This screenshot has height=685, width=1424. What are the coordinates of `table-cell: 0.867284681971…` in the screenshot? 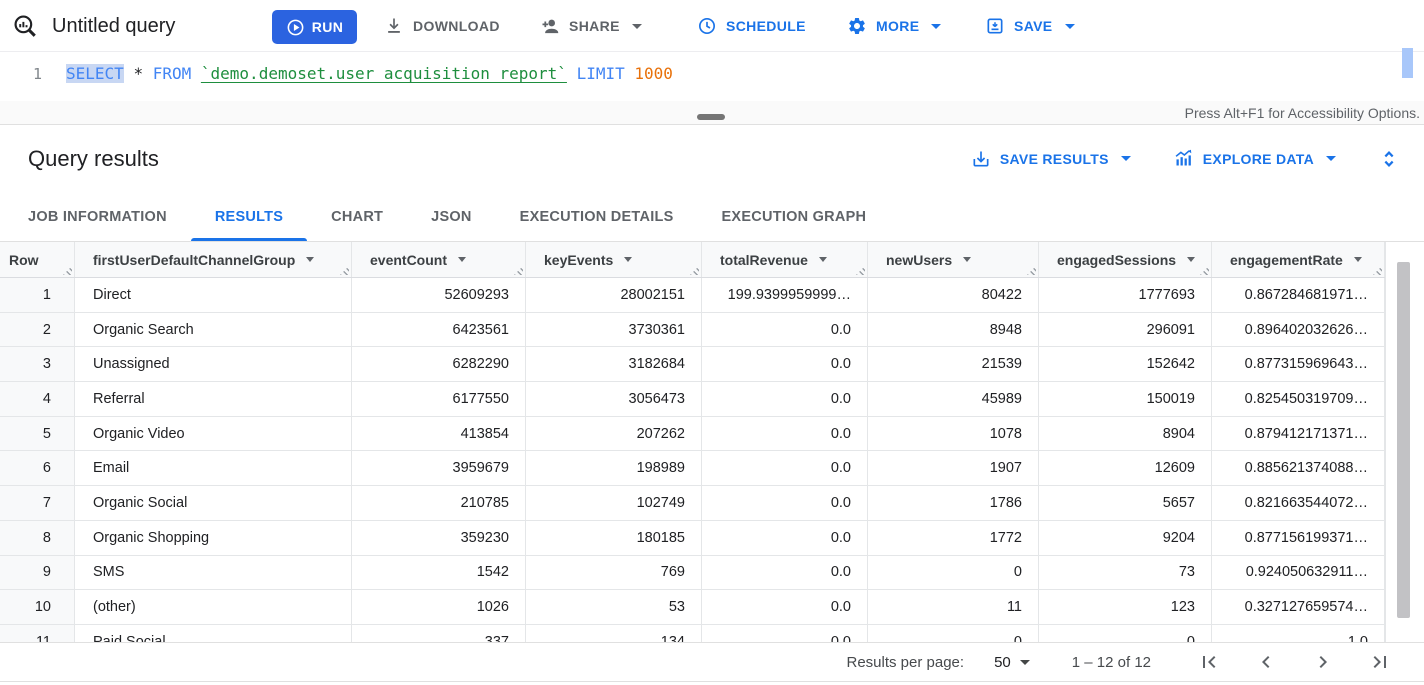 It's located at (1298, 295).